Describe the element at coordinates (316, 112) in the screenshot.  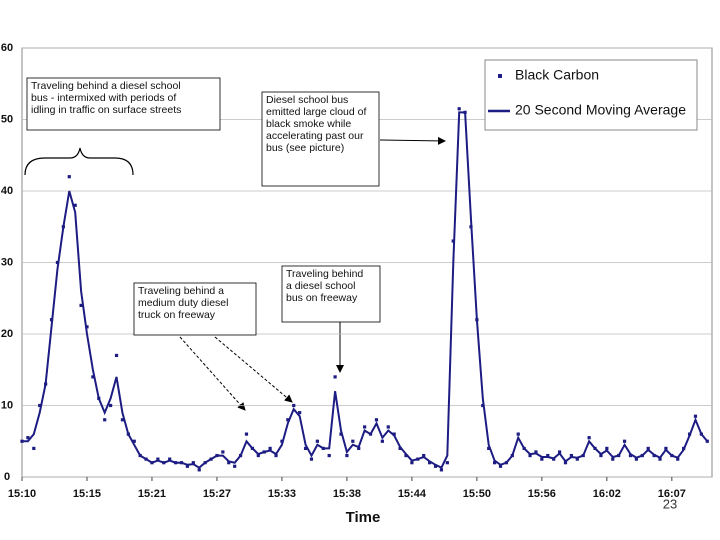
I see `annotation-text: emitted large cloud of` at that location.